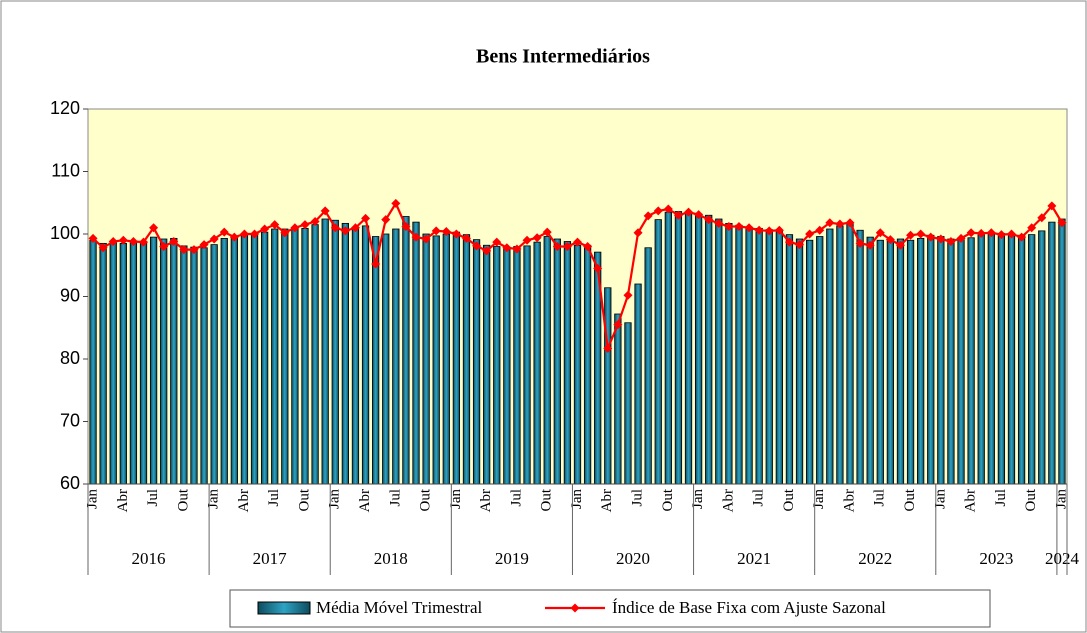  Describe the element at coordinates (270, 558) in the screenshot. I see `year-label: 2017` at that location.